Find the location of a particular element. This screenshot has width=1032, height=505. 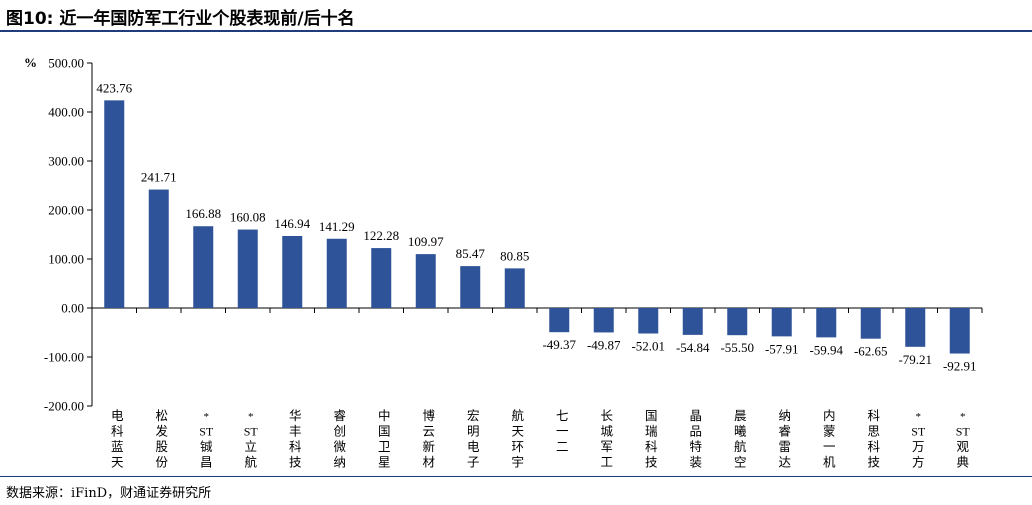

x-tick-label: 长城军工 is located at coordinates (606, 439).